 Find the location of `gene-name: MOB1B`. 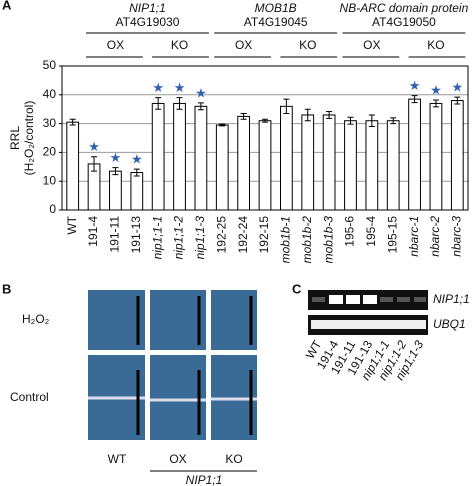

gene-name: MOB1B is located at coordinates (276, 8).